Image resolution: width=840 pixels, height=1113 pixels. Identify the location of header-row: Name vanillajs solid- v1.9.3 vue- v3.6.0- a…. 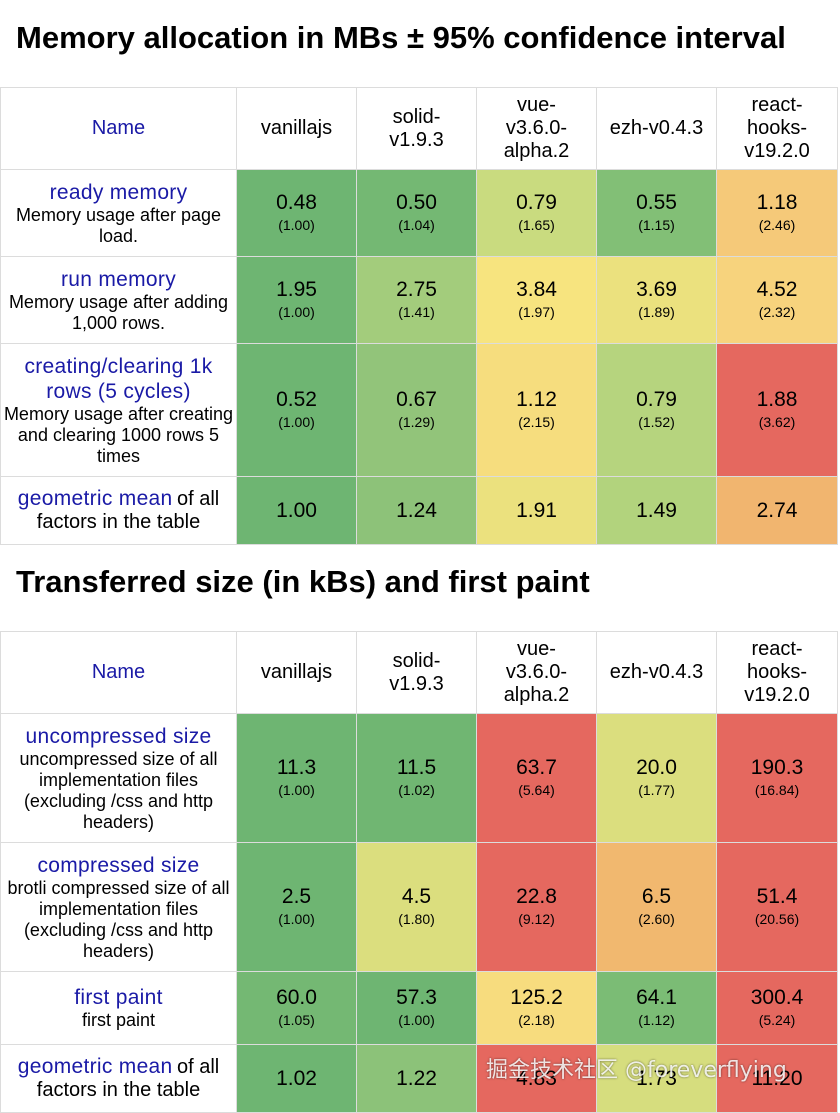
(419, 672).